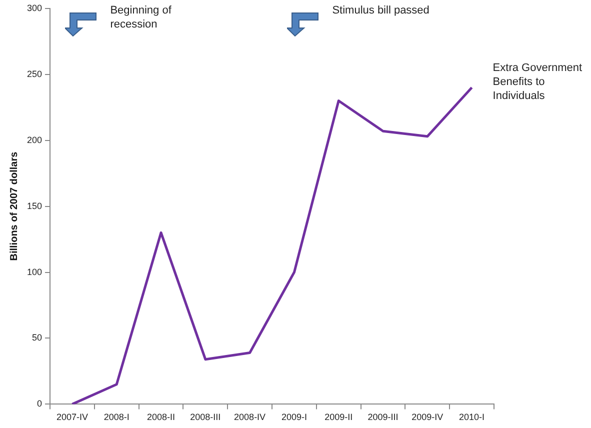 Image resolution: width=591 pixels, height=428 pixels. Describe the element at coordinates (14, 206) in the screenshot. I see `y-axis-title: Billions of 2007 dollars` at that location.